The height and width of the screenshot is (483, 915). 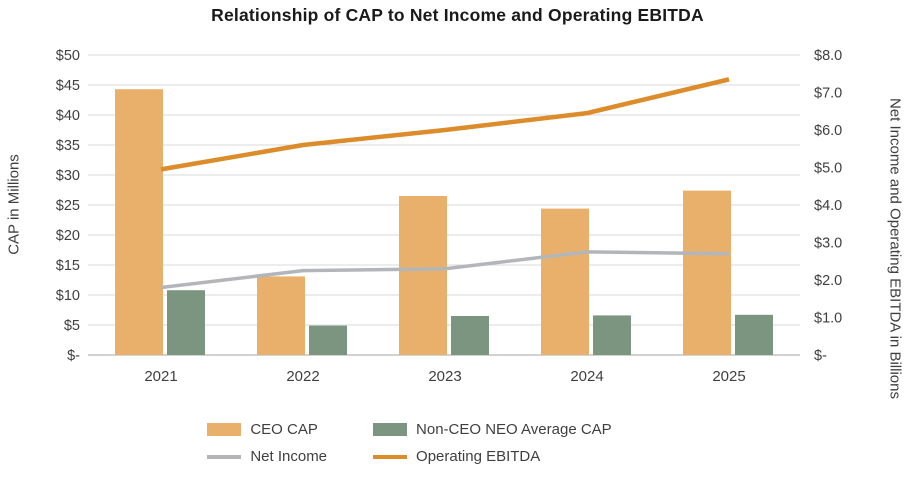 I want to click on svg-text: $8.0, so click(x=828, y=56).